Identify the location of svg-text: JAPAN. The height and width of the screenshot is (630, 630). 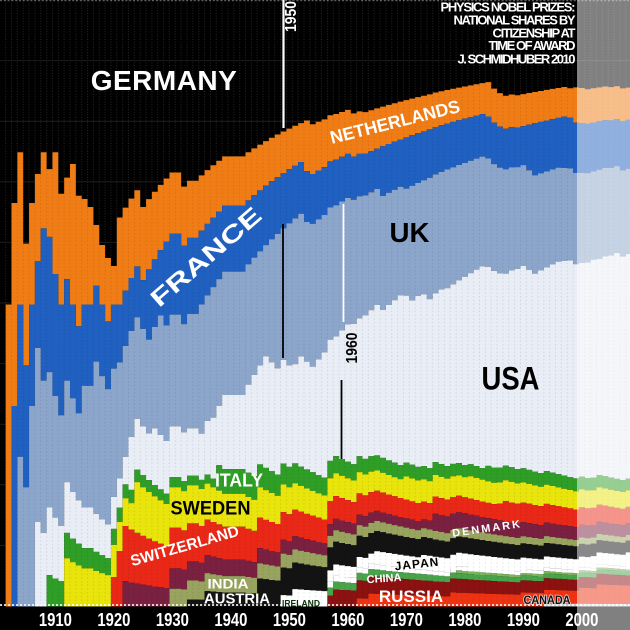
(417, 564).